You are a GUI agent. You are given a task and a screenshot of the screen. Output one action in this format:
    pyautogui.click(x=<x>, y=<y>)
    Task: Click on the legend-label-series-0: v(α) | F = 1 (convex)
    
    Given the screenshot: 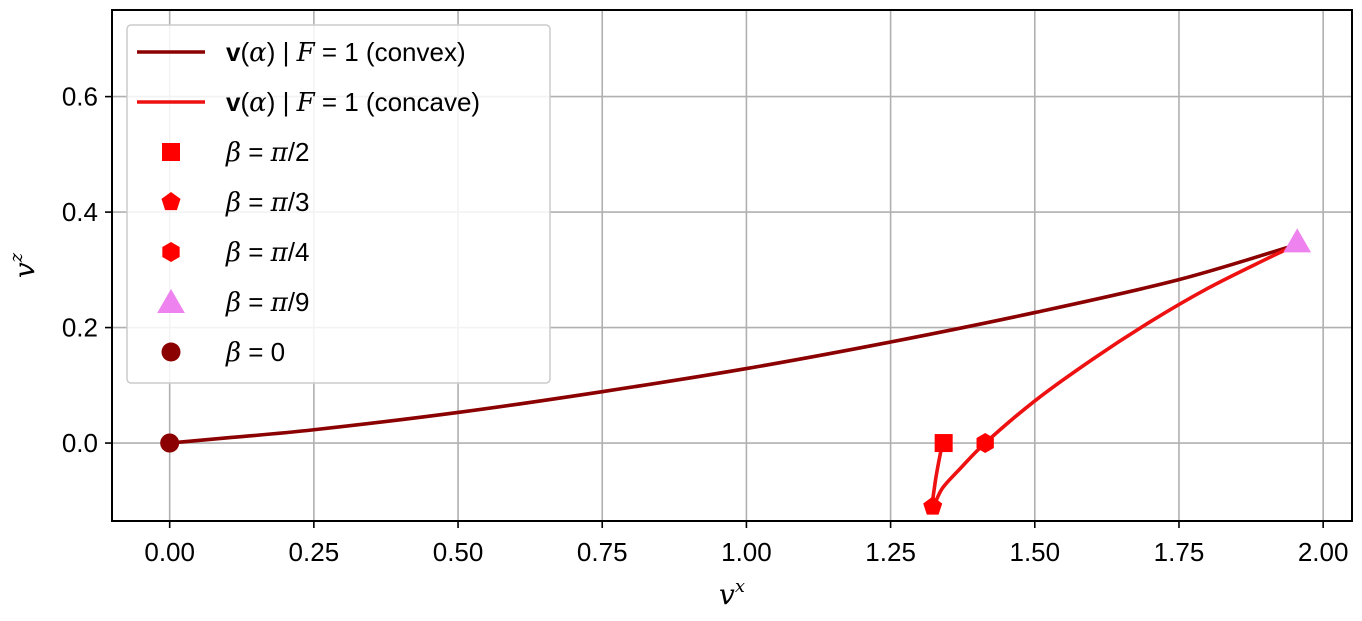 What is the action you would take?
    pyautogui.click(x=346, y=52)
    